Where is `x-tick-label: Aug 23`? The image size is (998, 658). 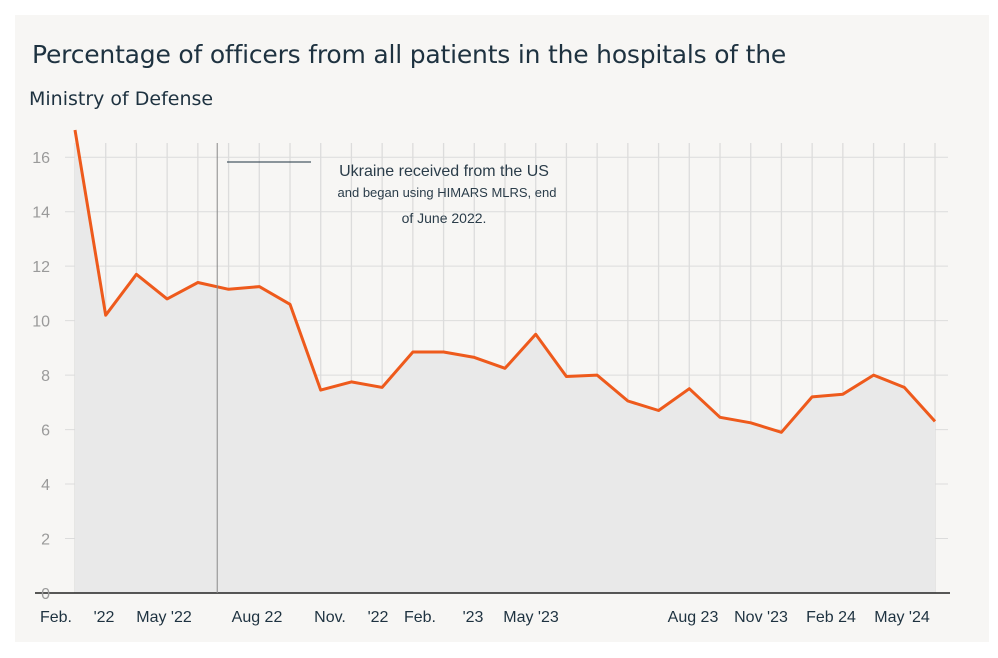
x-tick-label: Aug 23 is located at coordinates (693, 617).